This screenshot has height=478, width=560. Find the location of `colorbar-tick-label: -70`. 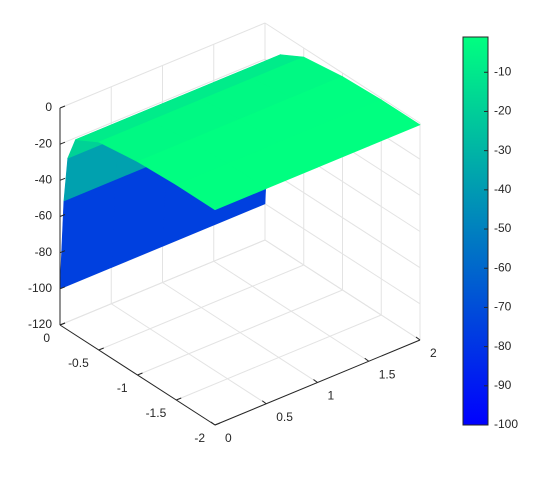

colorbar-tick-label: -70 is located at coordinates (503, 307).